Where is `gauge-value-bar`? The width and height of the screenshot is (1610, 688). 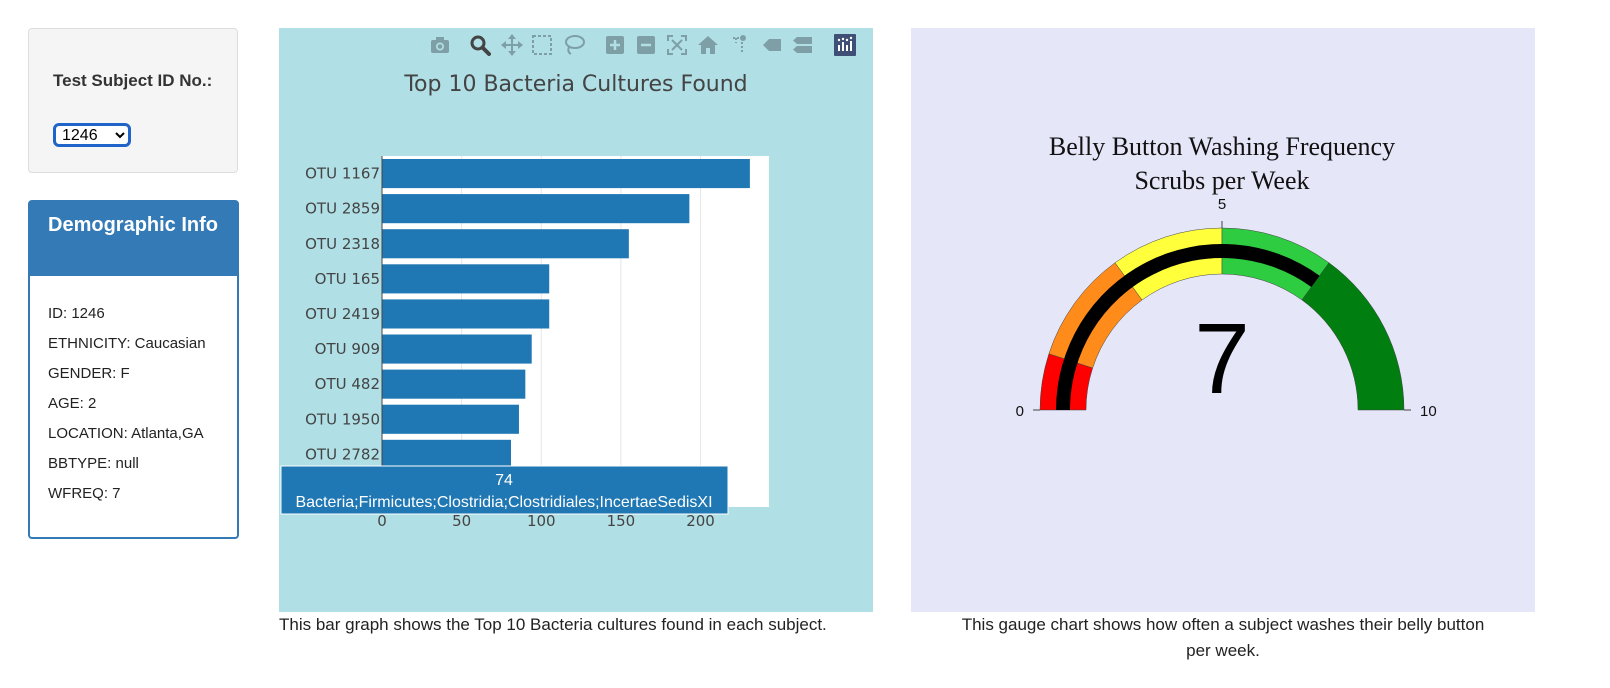 gauge-value-bar is located at coordinates (1188, 327).